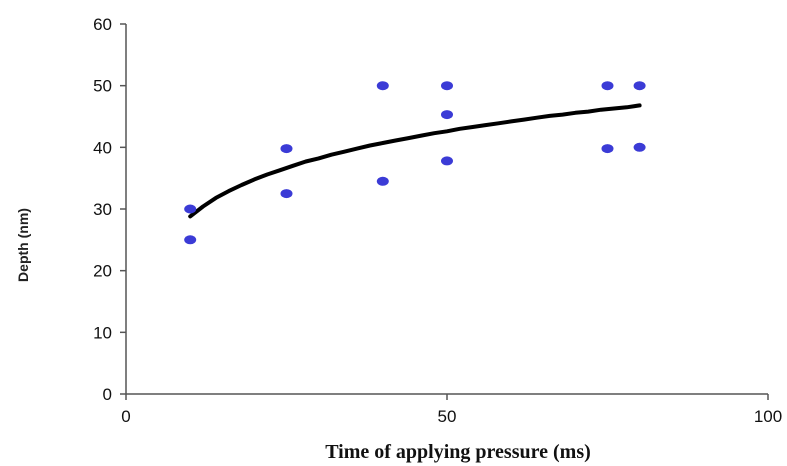 This screenshot has width=787, height=466. I want to click on x-tick-label: 50, so click(447, 416).